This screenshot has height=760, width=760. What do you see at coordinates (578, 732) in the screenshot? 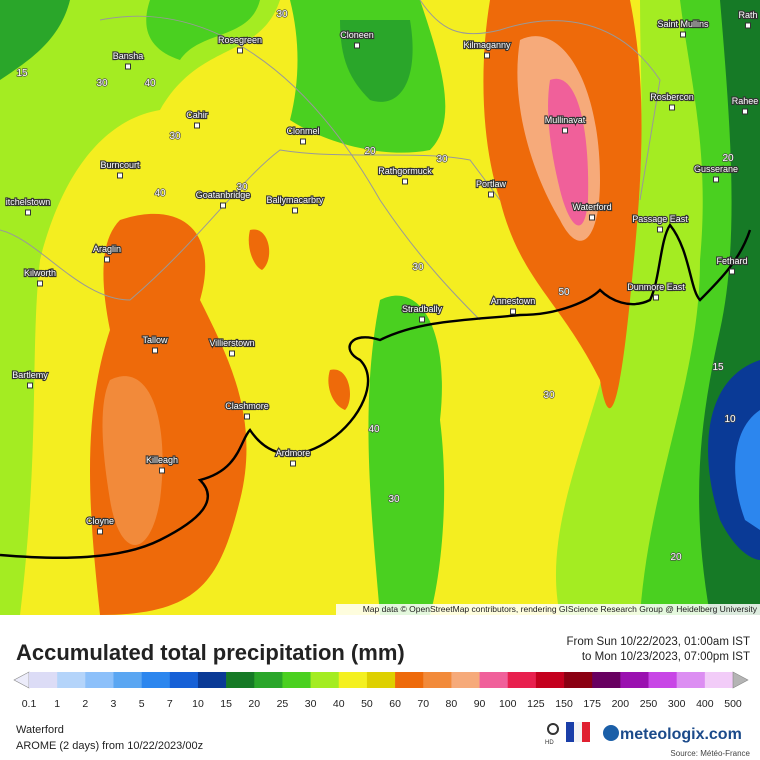
I see `flag-white` at bounding box center [578, 732].